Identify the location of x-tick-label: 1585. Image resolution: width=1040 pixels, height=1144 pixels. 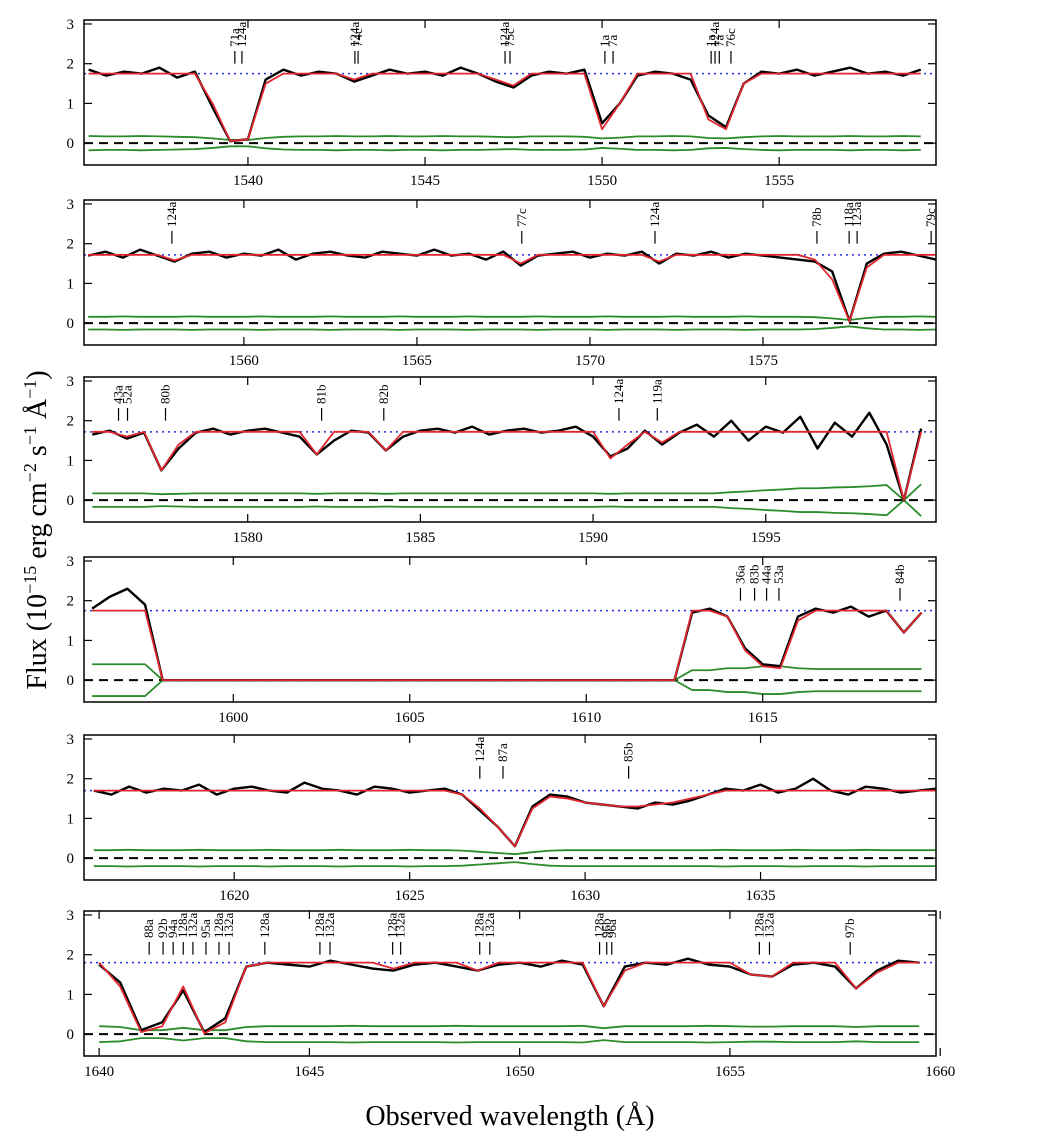
(420, 538).